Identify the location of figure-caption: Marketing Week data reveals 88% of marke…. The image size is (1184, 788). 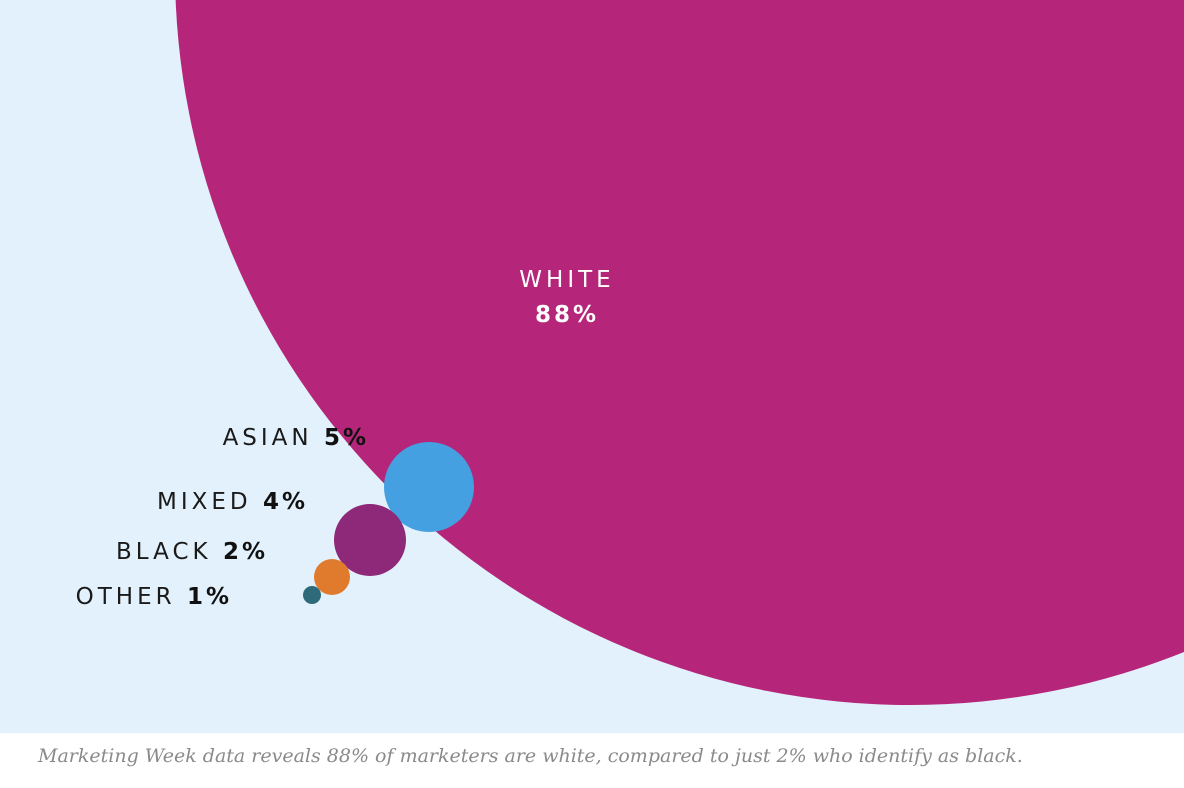
(530, 756).